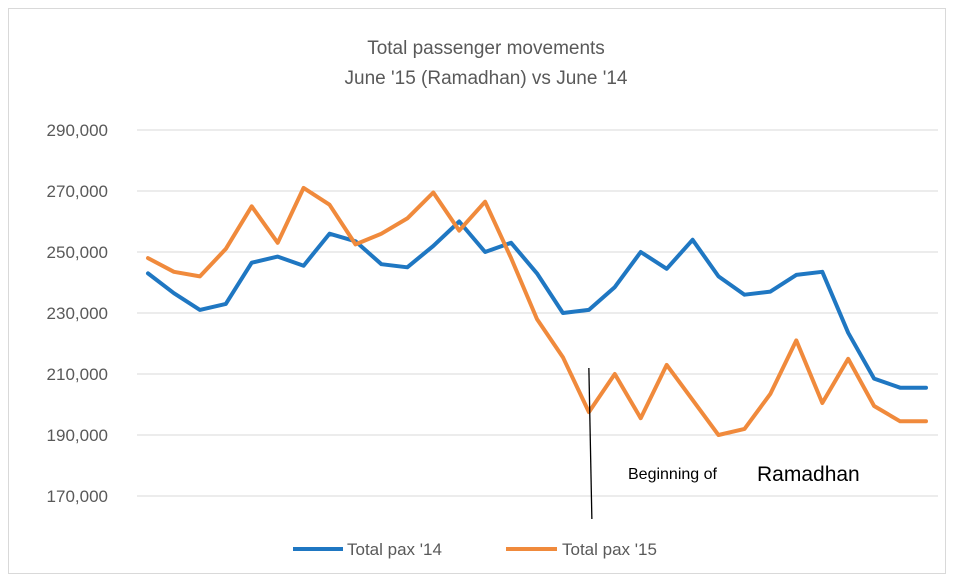  I want to click on annotation-text-large: Ramadhan, so click(808, 474).